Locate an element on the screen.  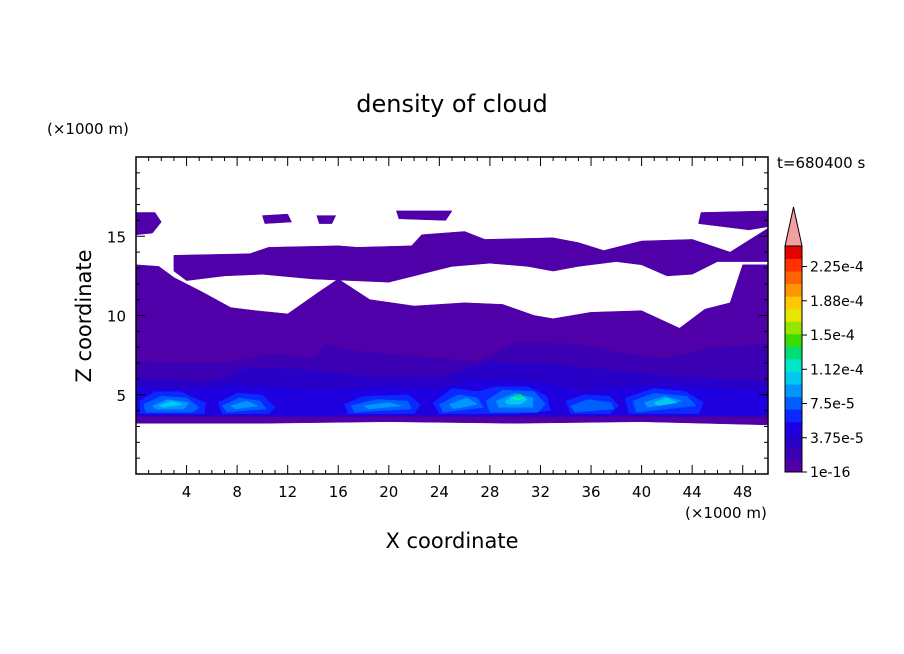
colorbar-extend-arrow is located at coordinates (793, 226).